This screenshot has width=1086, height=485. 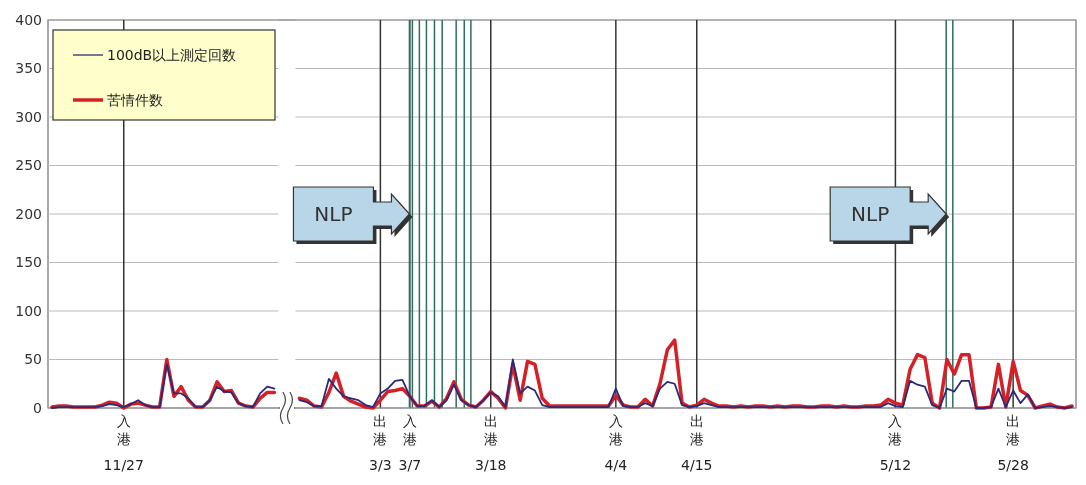 What do you see at coordinates (1013, 443) in the screenshot?
I see `x-tick-label: 出港 5/28` at bounding box center [1013, 443].